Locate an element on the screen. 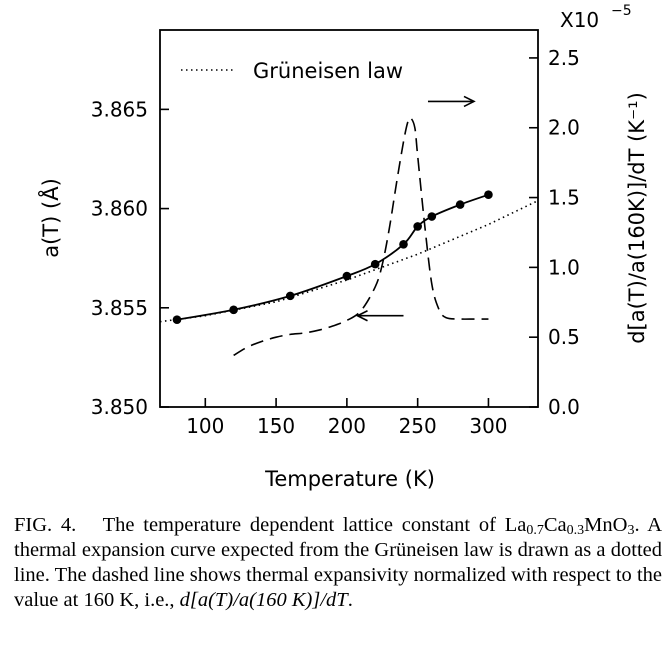 This screenshot has height=650, width=668. right-y-tick-label: 2.5 is located at coordinates (564, 58).